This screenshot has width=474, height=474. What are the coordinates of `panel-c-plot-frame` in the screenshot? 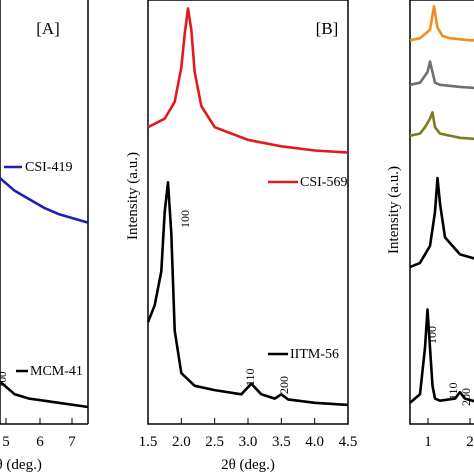 It's located at (441, 212).